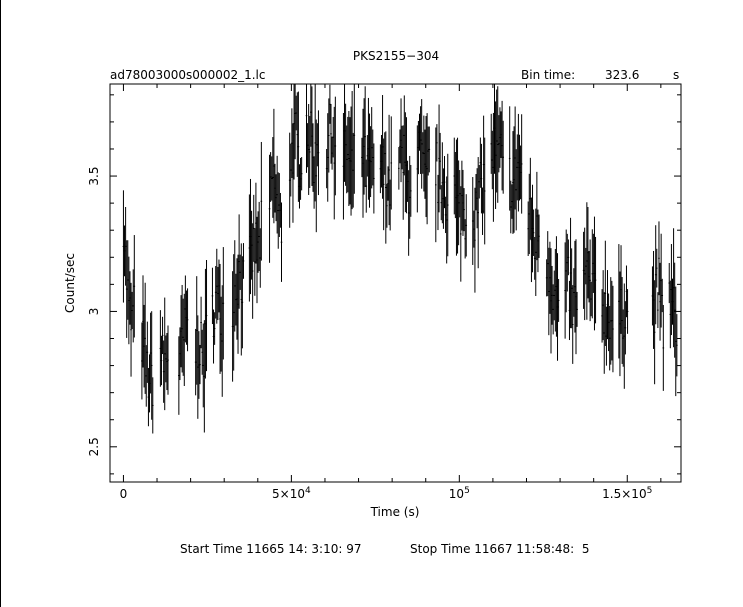 The width and height of the screenshot is (743, 607). Describe the element at coordinates (548, 75) in the screenshot. I see `bin-time-label: Bin time:` at that location.